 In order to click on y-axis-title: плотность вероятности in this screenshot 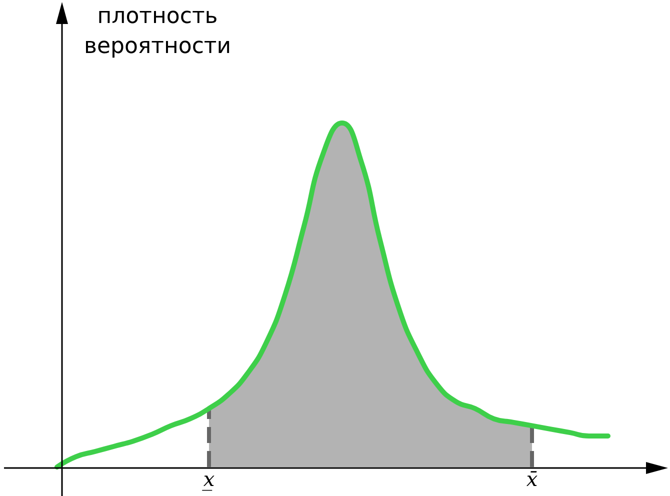, I will do `click(158, 32)`.